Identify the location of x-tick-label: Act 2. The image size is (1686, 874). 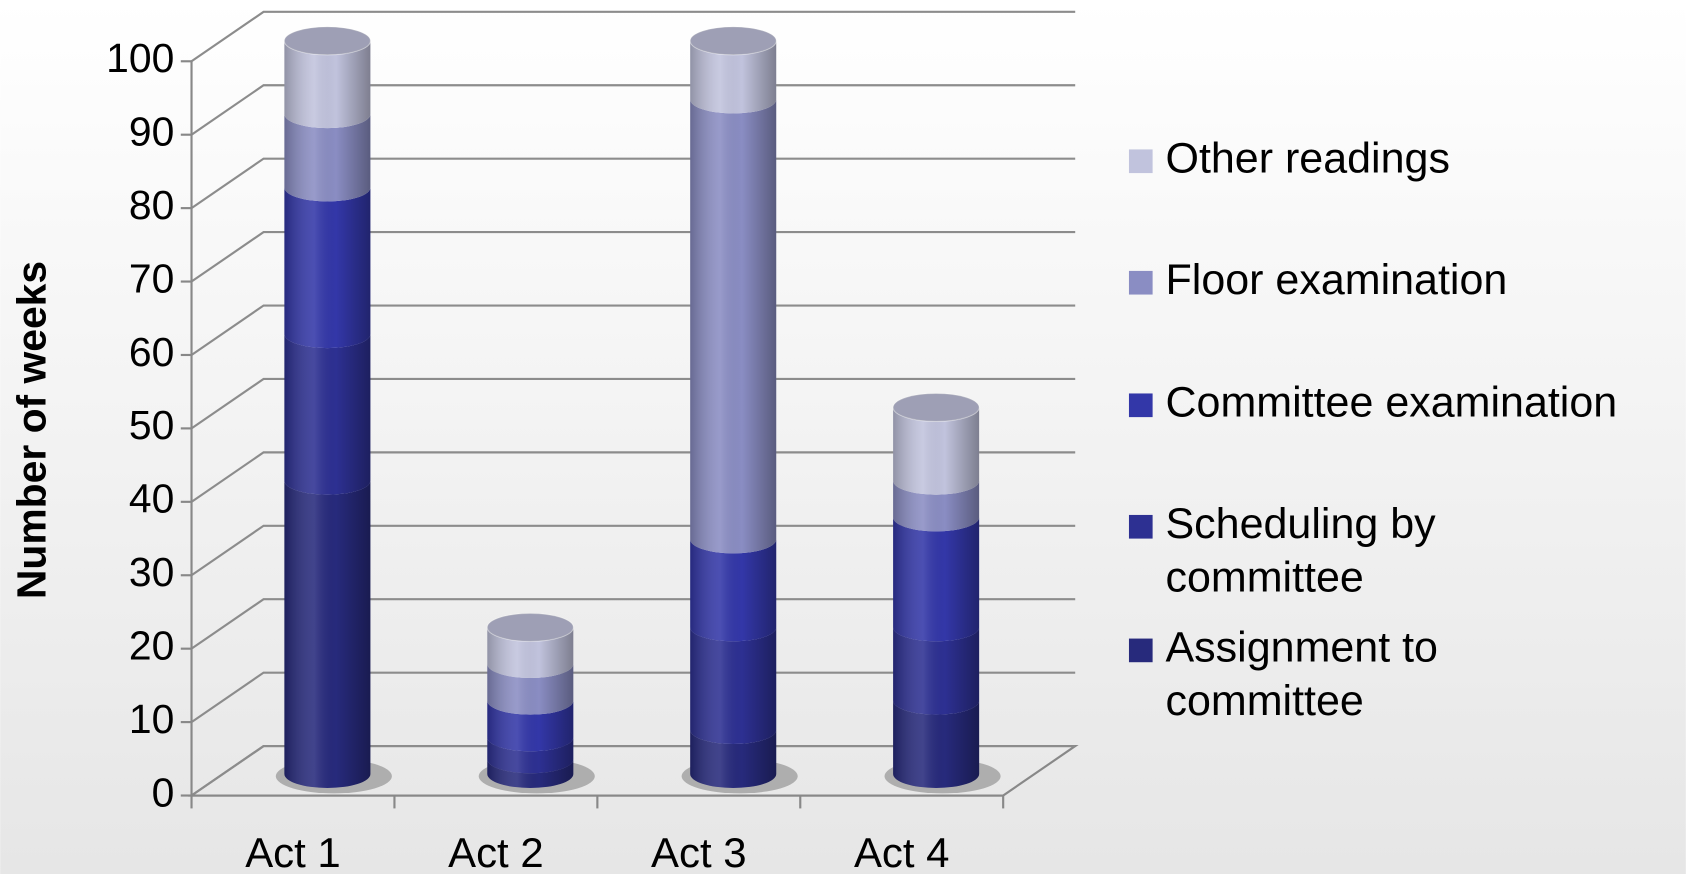
(496, 851).